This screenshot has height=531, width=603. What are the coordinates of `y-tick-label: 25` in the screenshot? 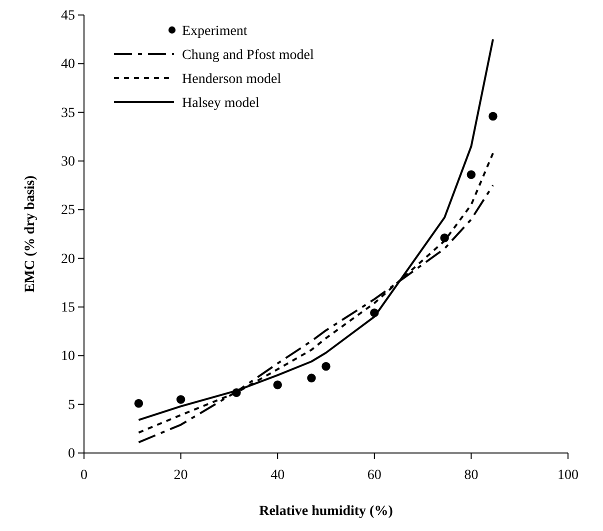 It's located at (68, 210).